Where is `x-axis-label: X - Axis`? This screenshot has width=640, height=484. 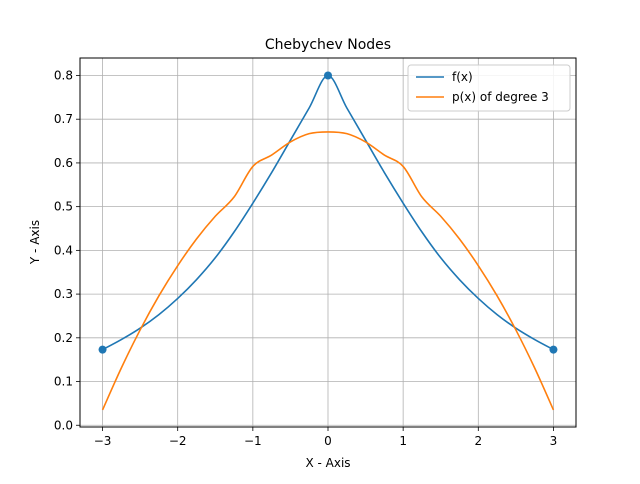
x-axis-label: X - Axis is located at coordinates (327, 463).